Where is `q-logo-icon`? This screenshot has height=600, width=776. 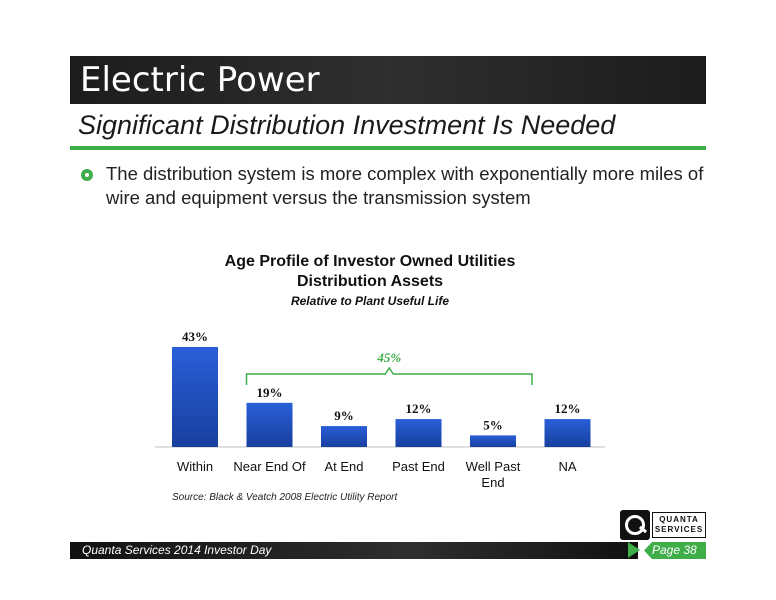 q-logo-icon is located at coordinates (635, 525).